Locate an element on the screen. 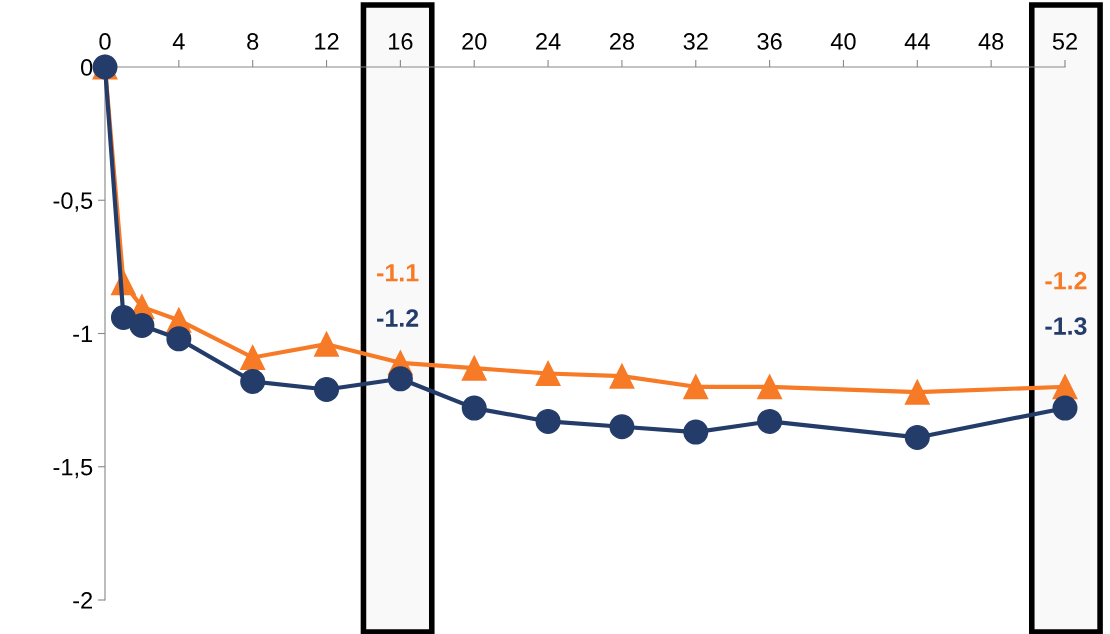  x-tick-label: 16 is located at coordinates (401, 41).